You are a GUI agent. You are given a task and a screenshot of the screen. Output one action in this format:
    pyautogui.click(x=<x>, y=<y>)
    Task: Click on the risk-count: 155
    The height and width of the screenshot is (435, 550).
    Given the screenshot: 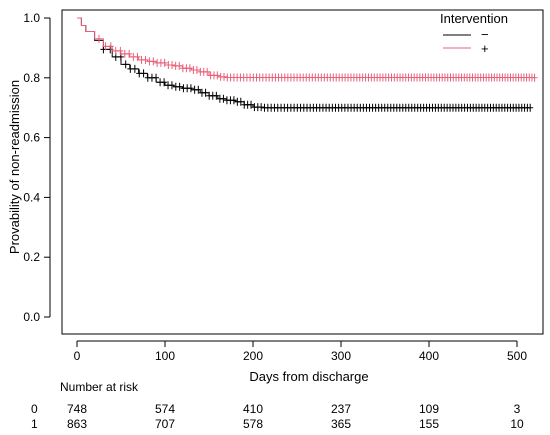 What is the action you would take?
    pyautogui.click(x=429, y=424)
    